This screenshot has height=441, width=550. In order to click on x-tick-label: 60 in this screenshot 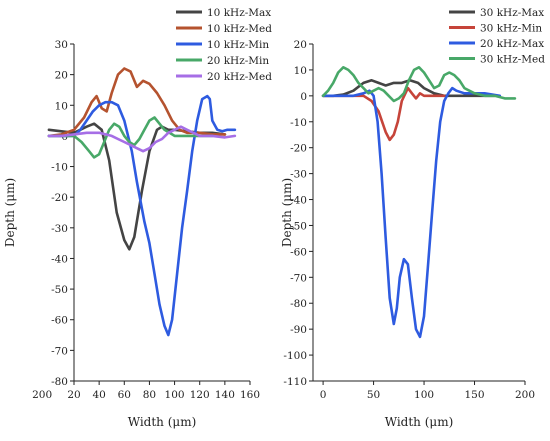, I will do `click(124, 395)`.